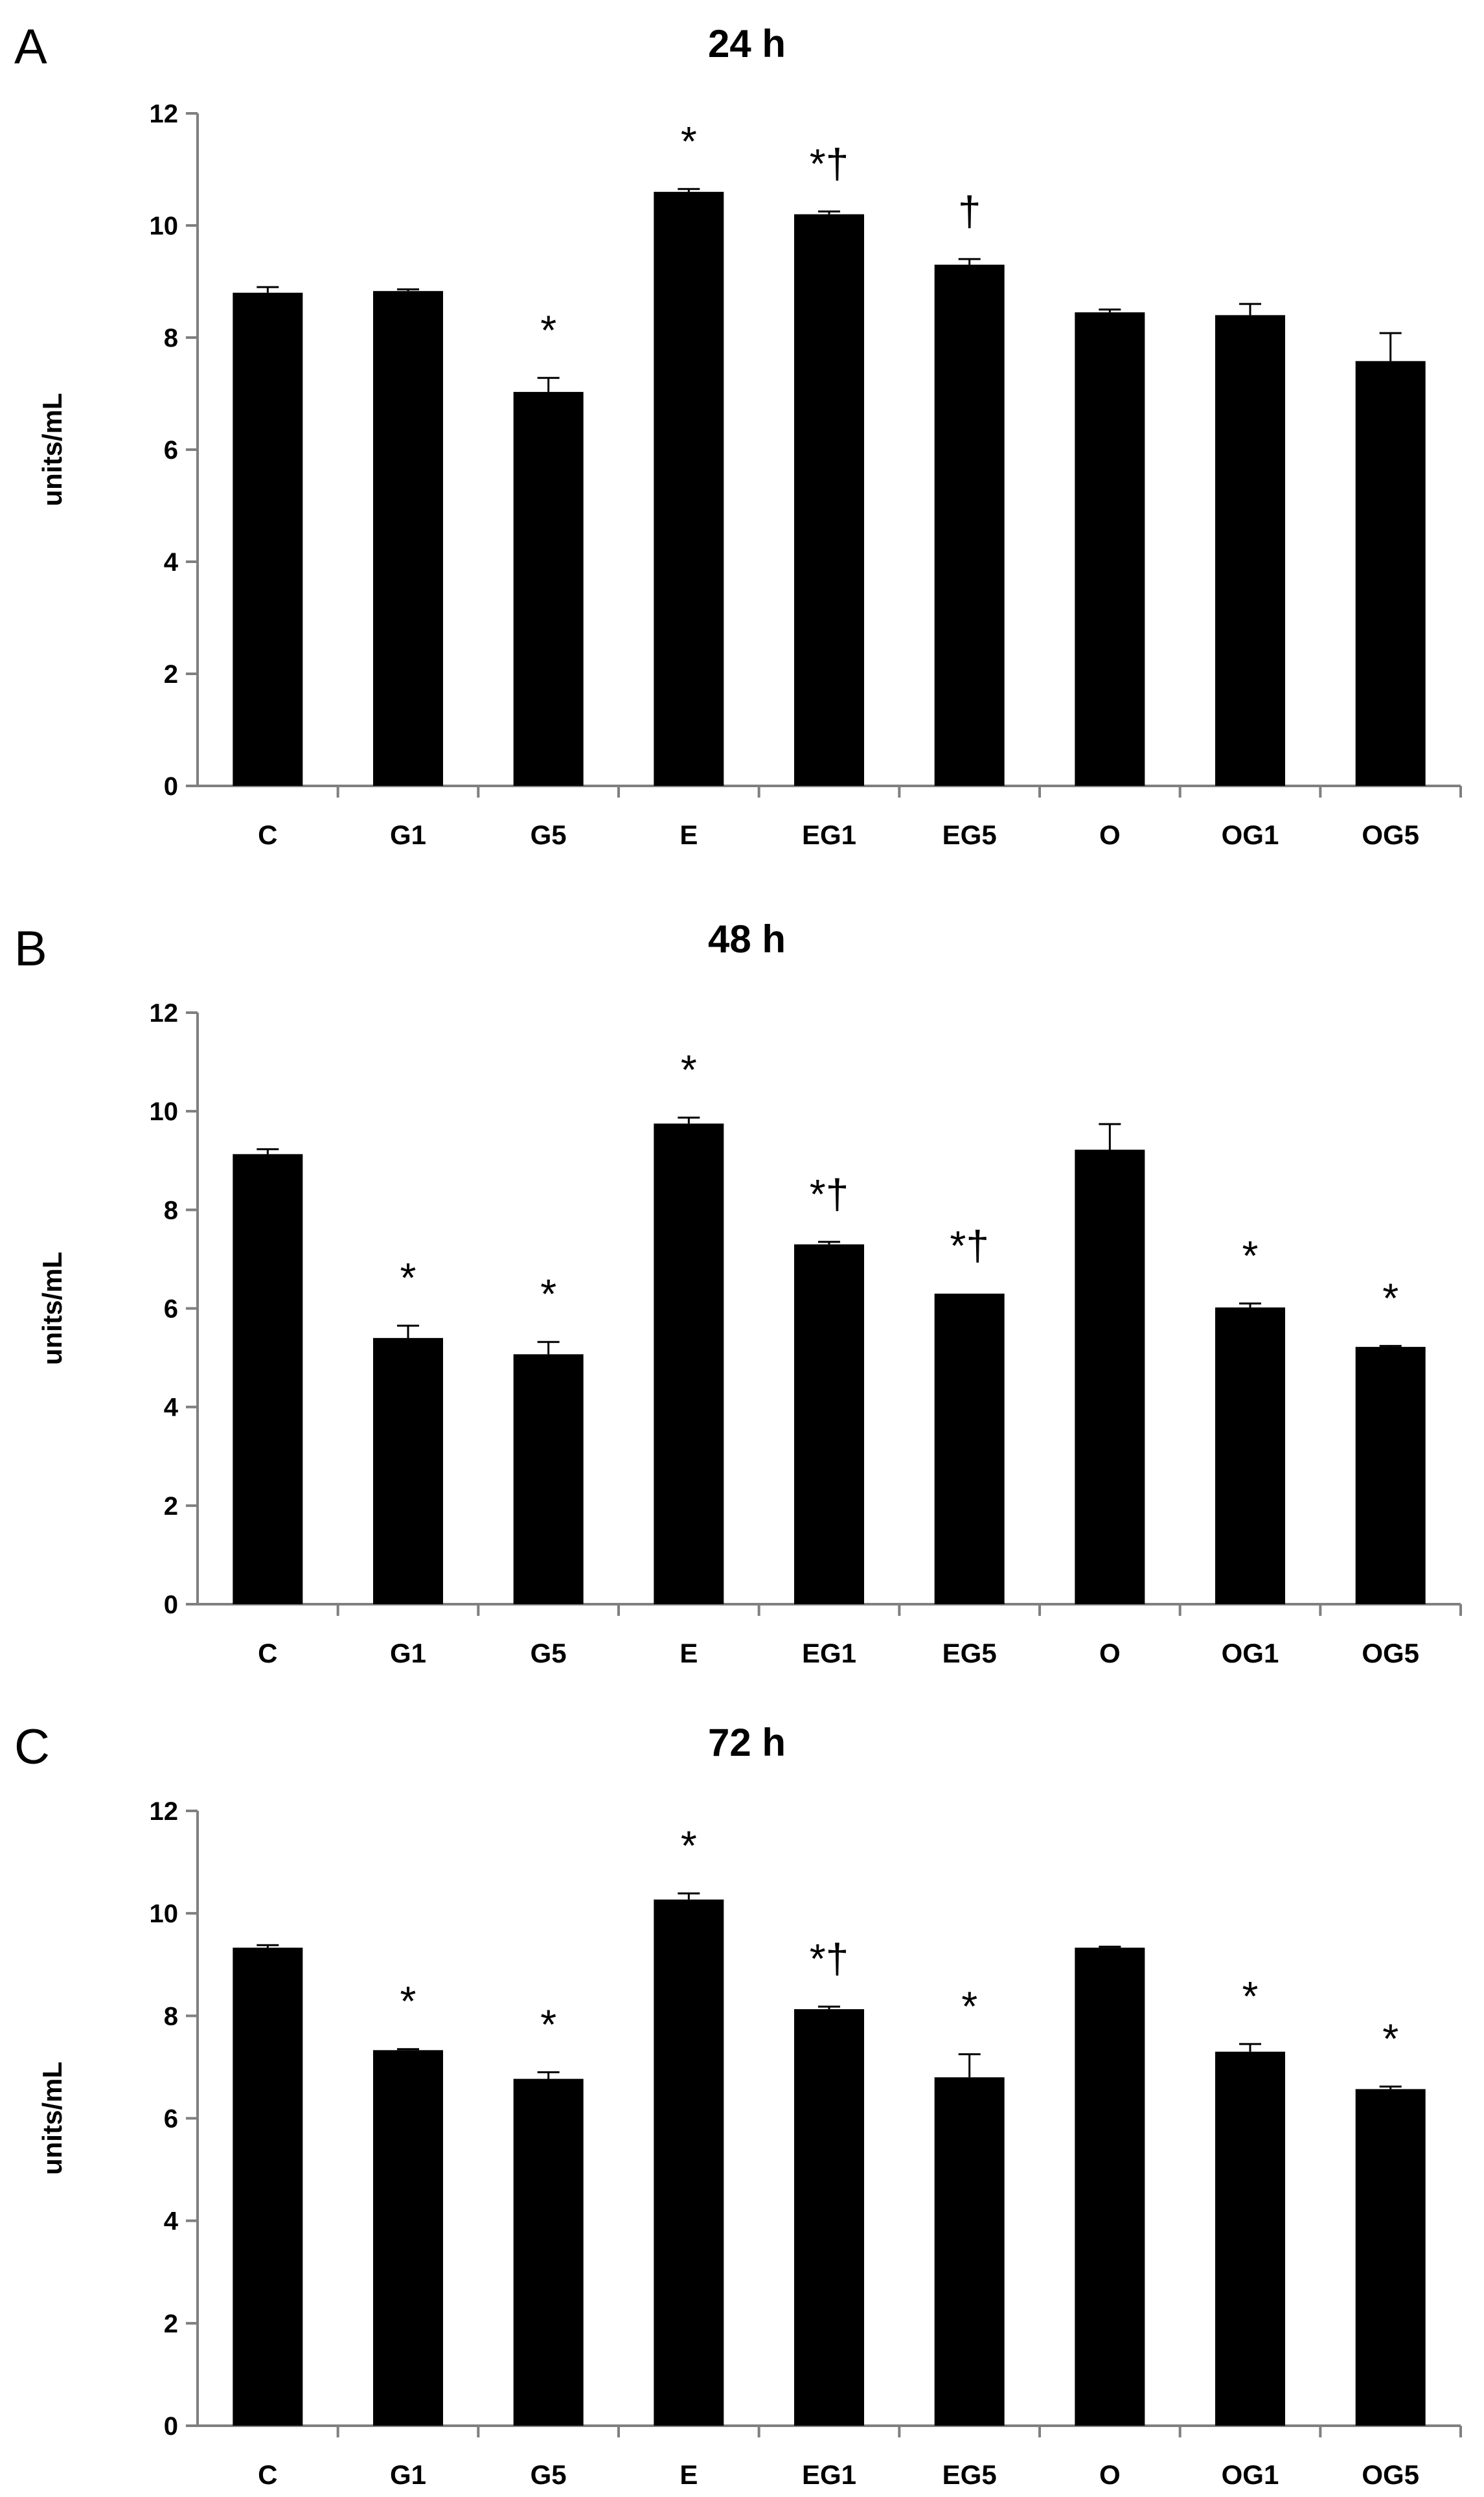  Describe the element at coordinates (30, 948) in the screenshot. I see `panel-label: B` at that location.